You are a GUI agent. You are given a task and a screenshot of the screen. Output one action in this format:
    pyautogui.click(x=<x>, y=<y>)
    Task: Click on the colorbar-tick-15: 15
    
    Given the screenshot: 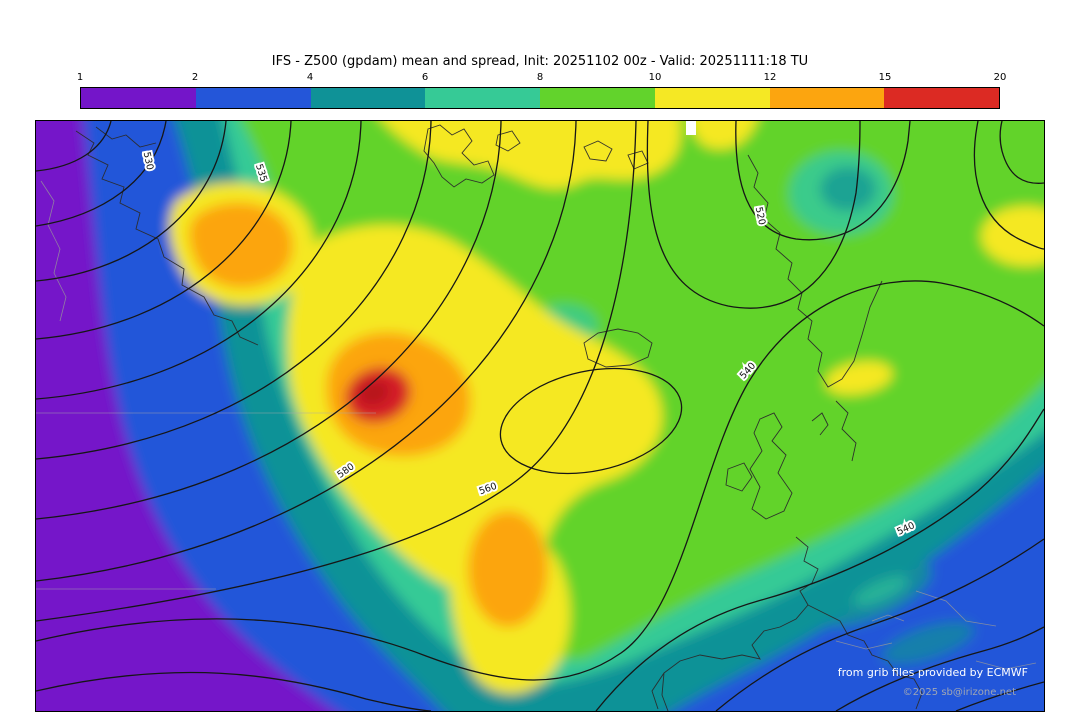 What is the action you would take?
    pyautogui.click(x=885, y=77)
    